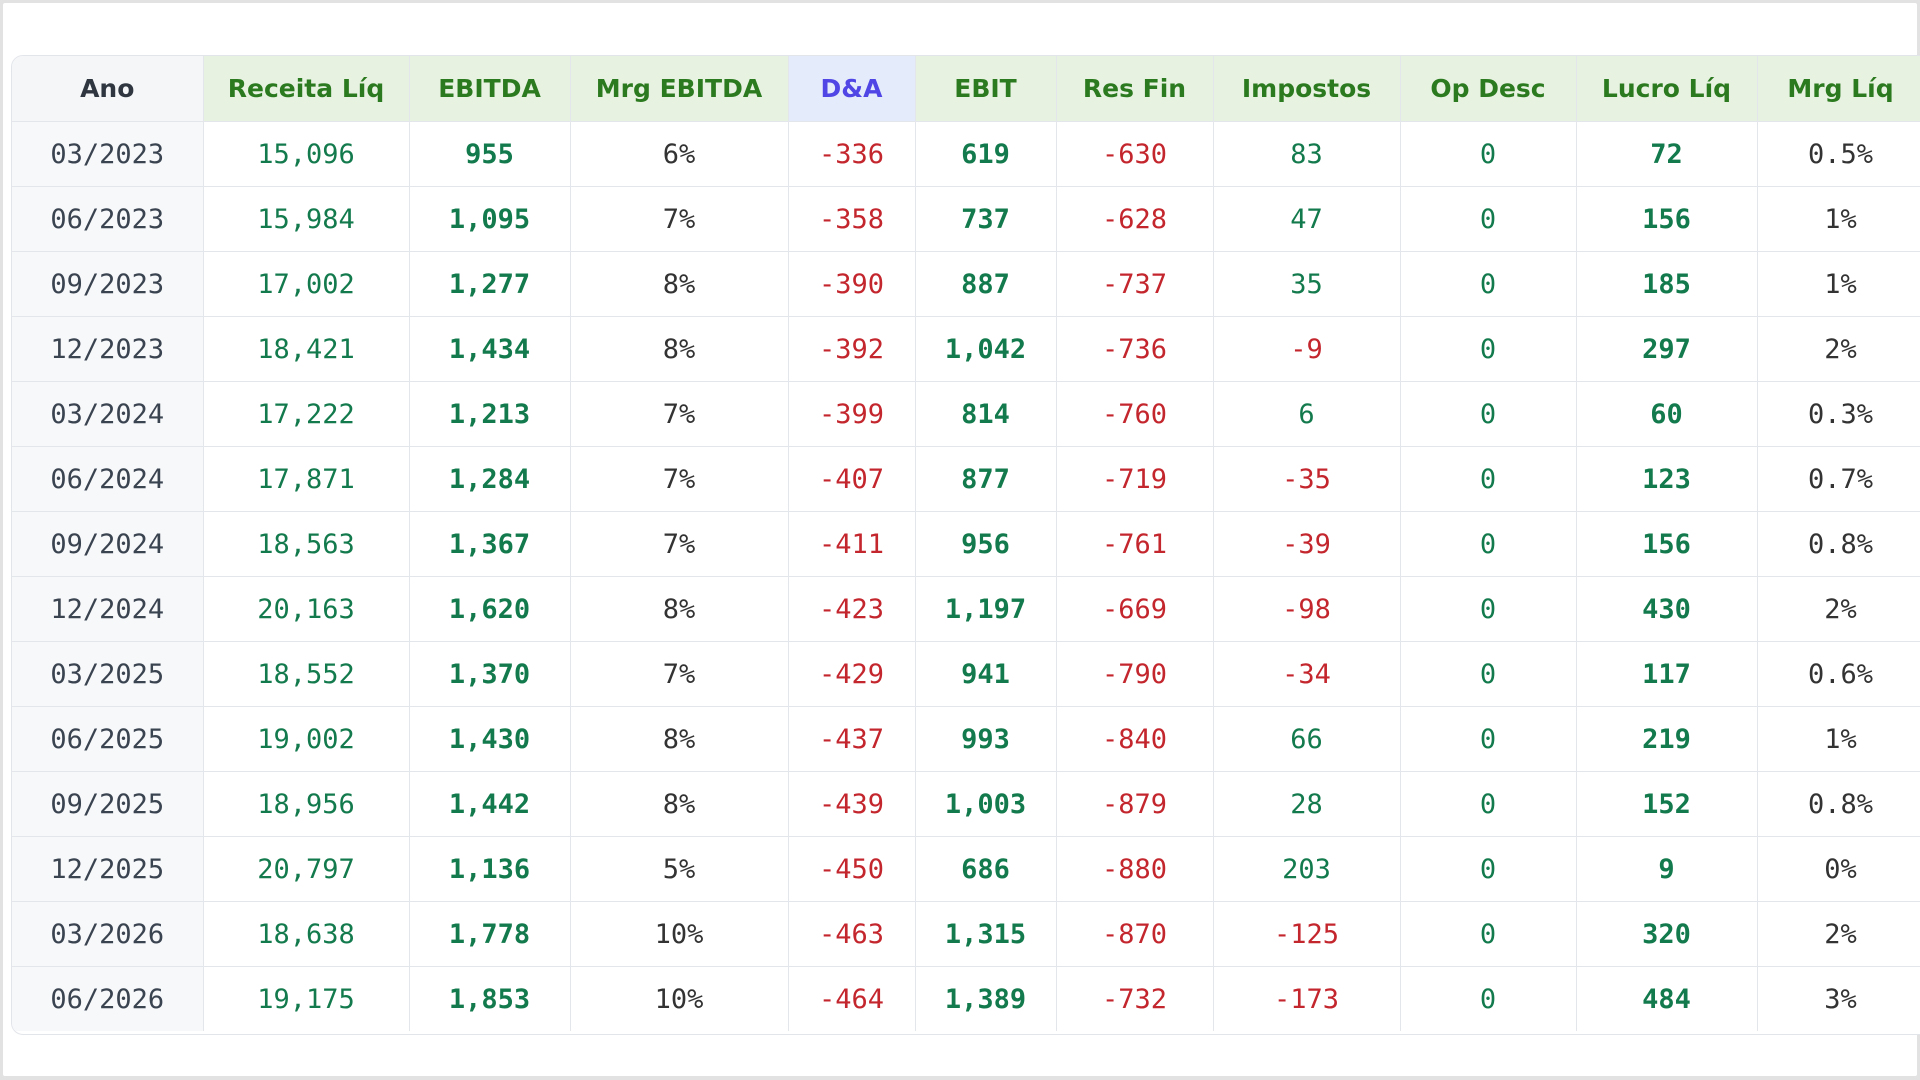 The height and width of the screenshot is (1080, 1920). Describe the element at coordinates (108, 89) in the screenshot. I see `header-ano: Ano` at that location.